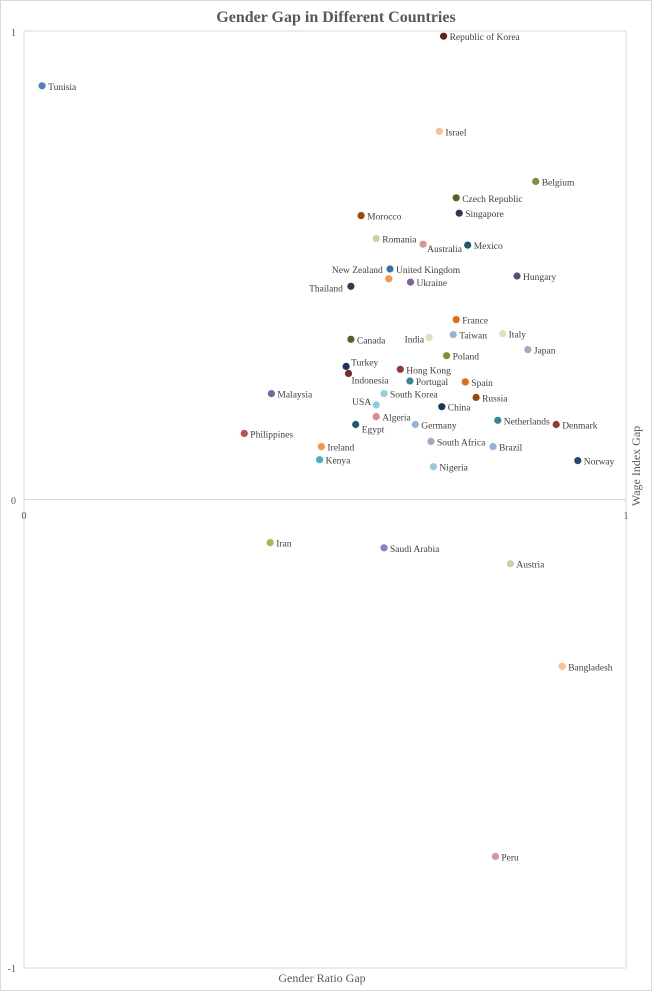  Describe the element at coordinates (339, 462) in the screenshot. I see `data-label-kenya: Kenya` at that location.